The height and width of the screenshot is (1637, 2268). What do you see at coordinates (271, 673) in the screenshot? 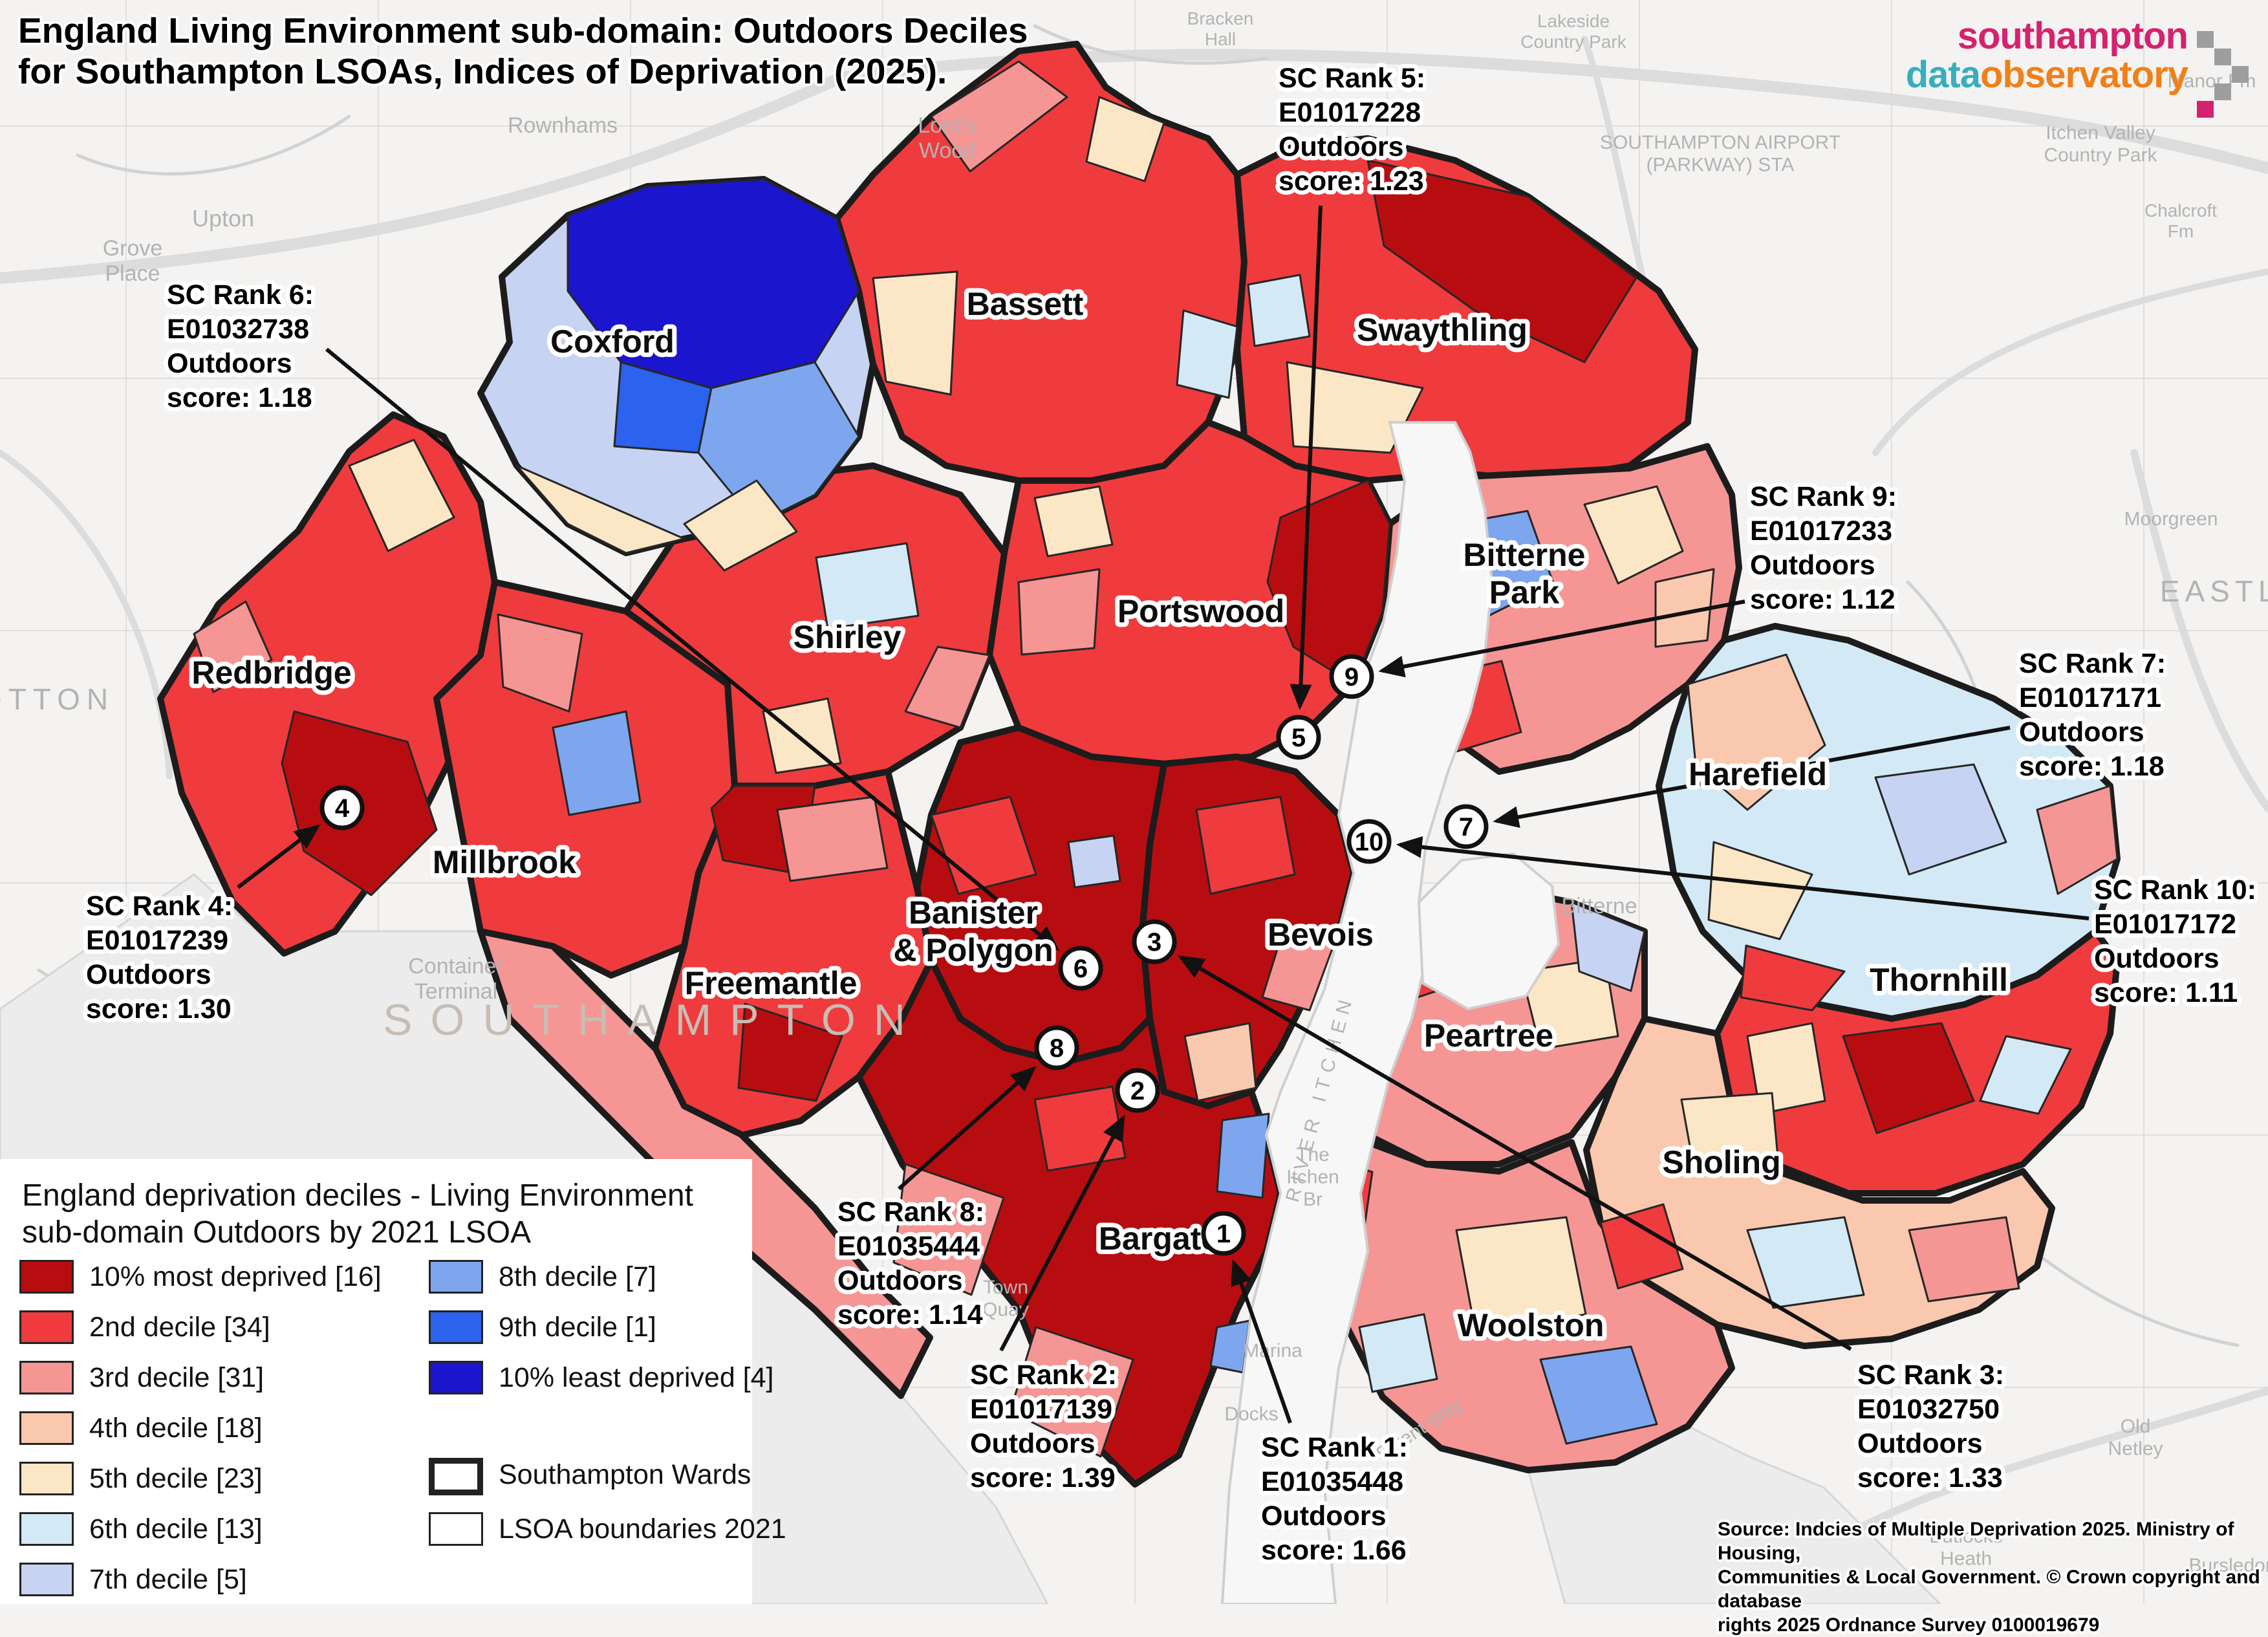
I see `ward-label-redbridge: Redbridge` at bounding box center [271, 673].